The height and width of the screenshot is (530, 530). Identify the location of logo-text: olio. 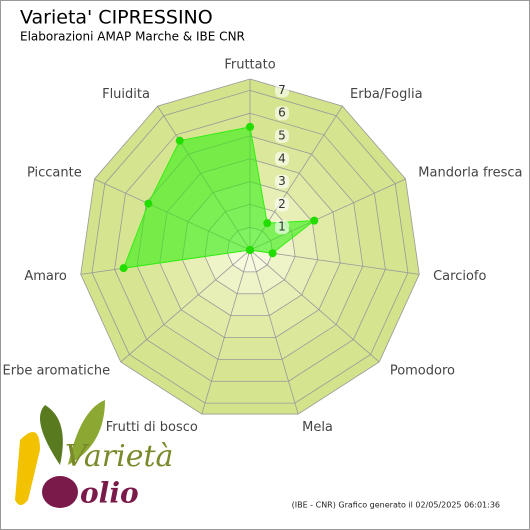
(109, 493).